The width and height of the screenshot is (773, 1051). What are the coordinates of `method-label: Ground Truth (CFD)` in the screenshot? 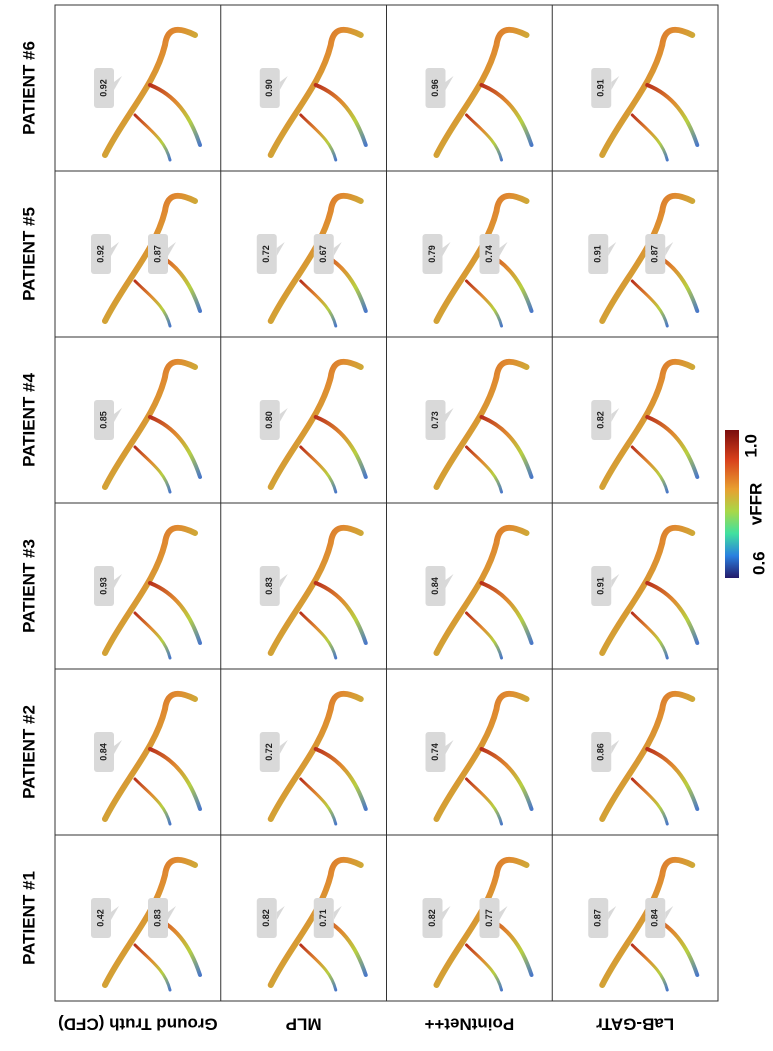 It's located at (138, 1024).